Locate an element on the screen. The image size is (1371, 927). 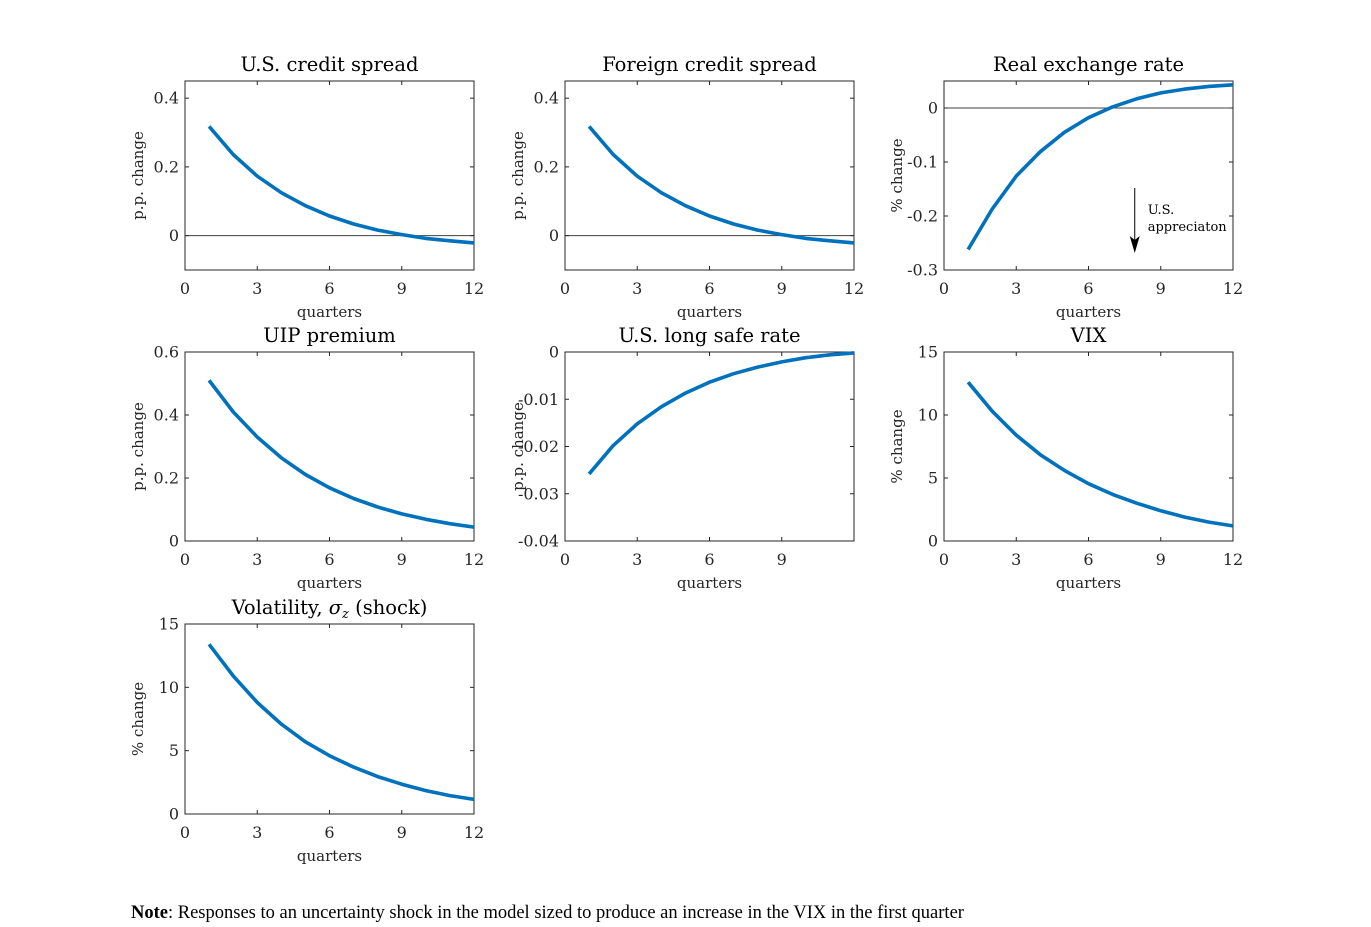
annotation-arrow-head is located at coordinates (1134, 244).